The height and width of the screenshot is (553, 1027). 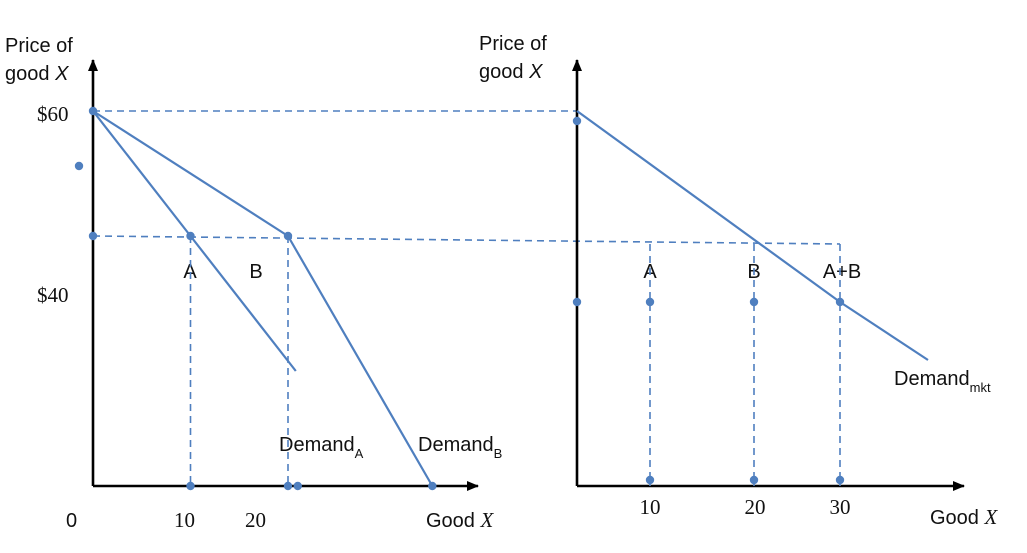 I want to click on demand-line-a, so click(x=194, y=241).